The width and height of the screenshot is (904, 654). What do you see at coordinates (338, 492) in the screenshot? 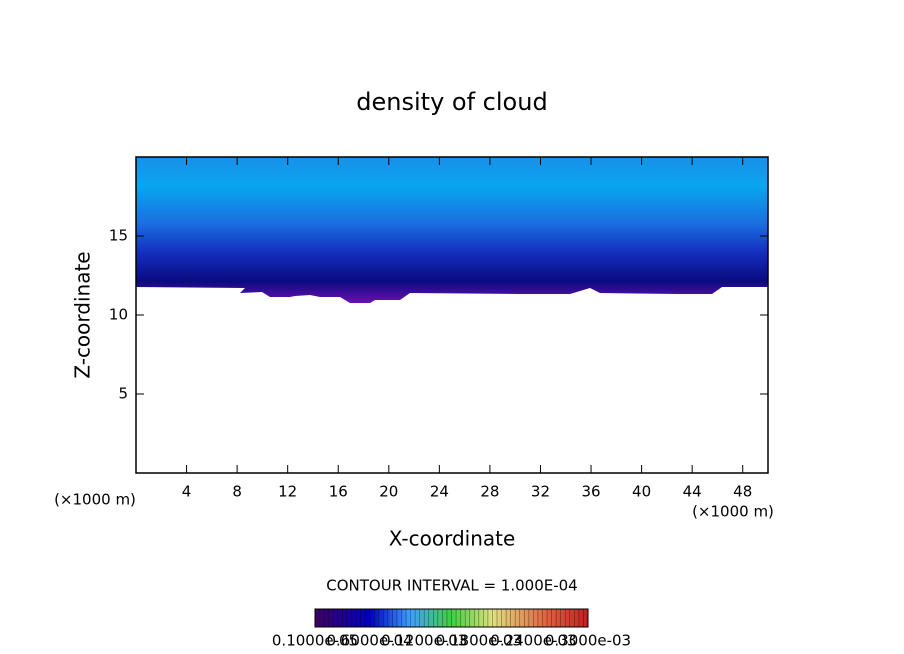
I see `x-tick-label: 16` at bounding box center [338, 492].